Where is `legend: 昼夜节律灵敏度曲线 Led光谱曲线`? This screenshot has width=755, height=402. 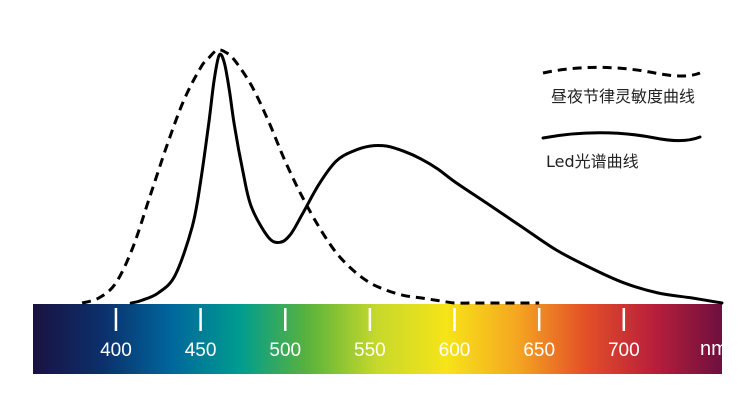
legend: 昼夜节律灵敏度曲线 Led光谱曲线 is located at coordinates (621, 118).